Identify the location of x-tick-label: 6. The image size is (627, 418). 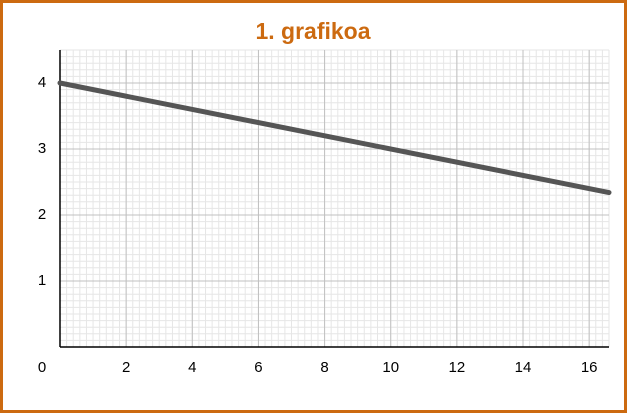
(258, 367).